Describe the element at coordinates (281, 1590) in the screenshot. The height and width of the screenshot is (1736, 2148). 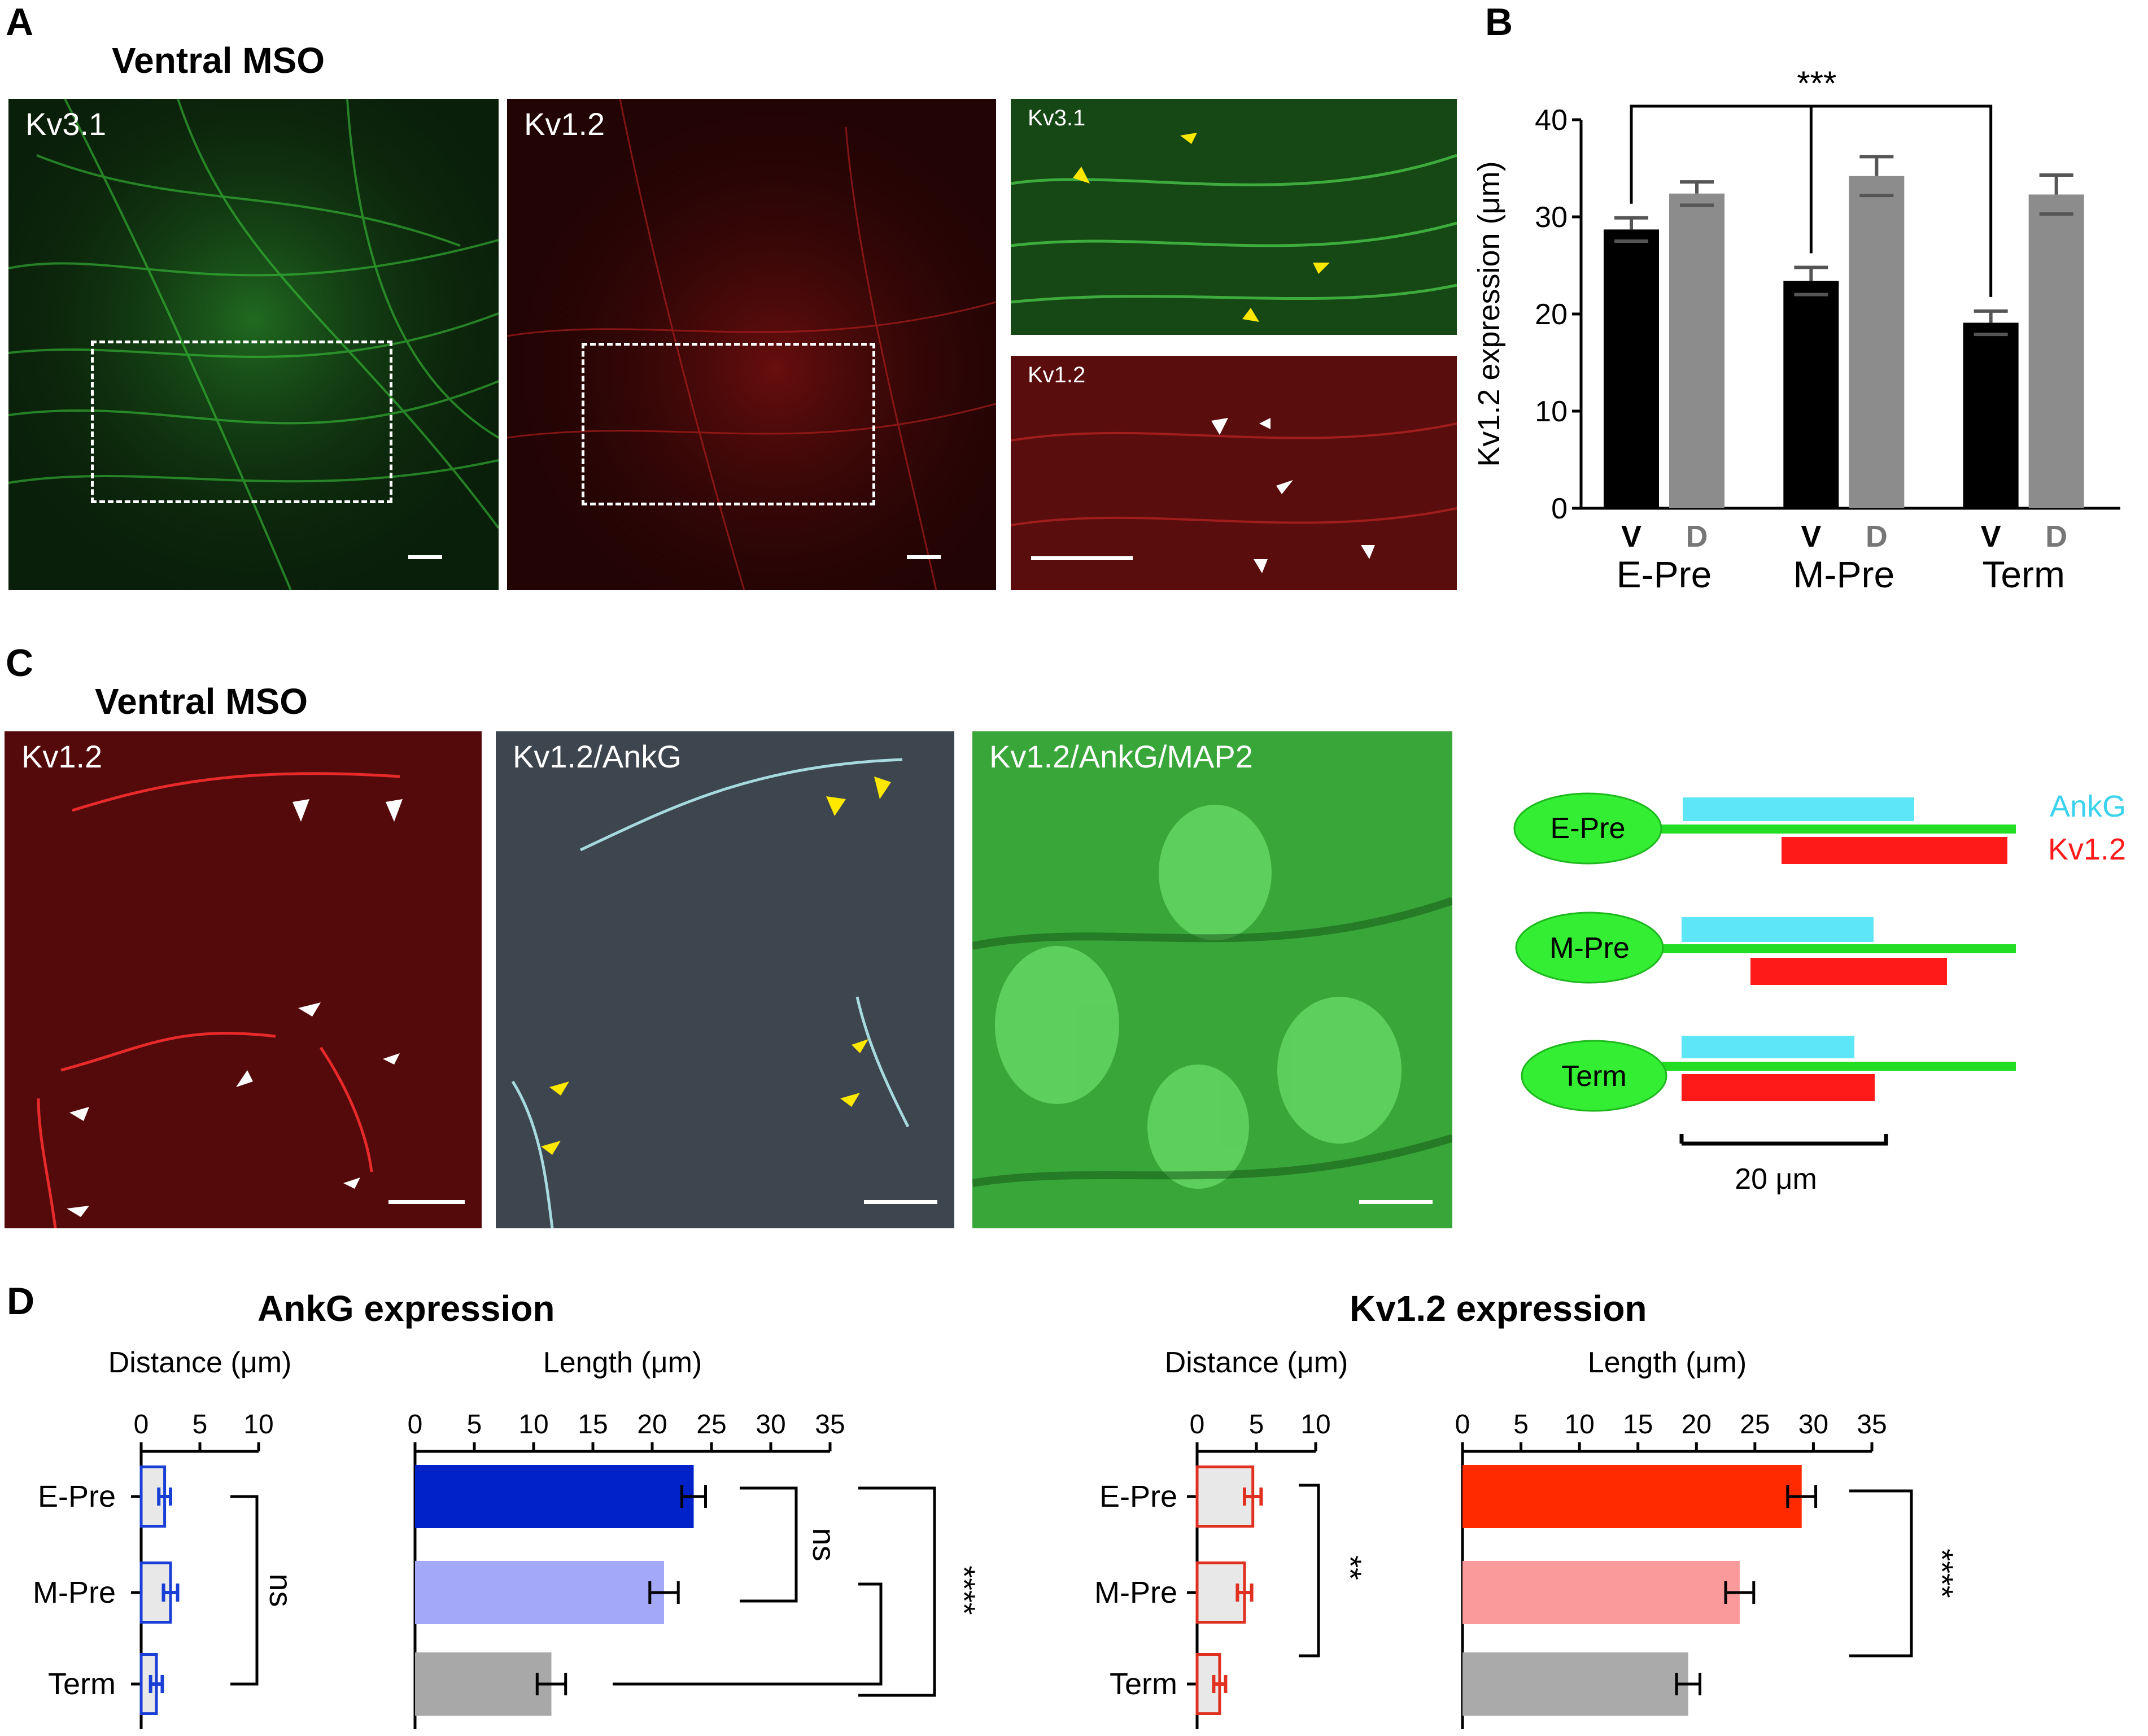
I see `d-ankg-distance-significance: ns` at that location.